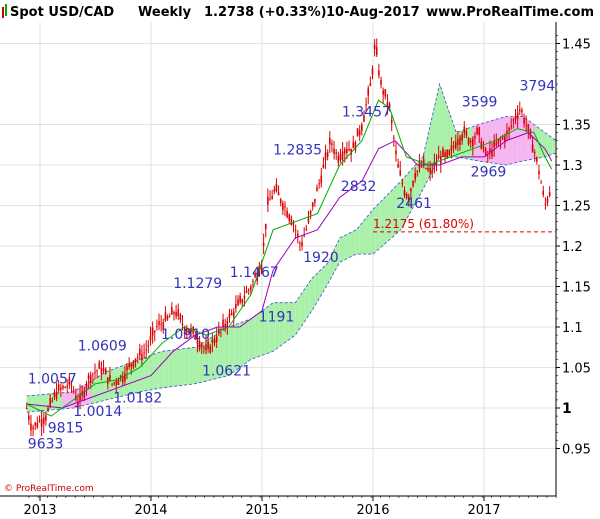 The image size is (600, 519). I want to click on price-annotation: 9815, so click(66, 428).